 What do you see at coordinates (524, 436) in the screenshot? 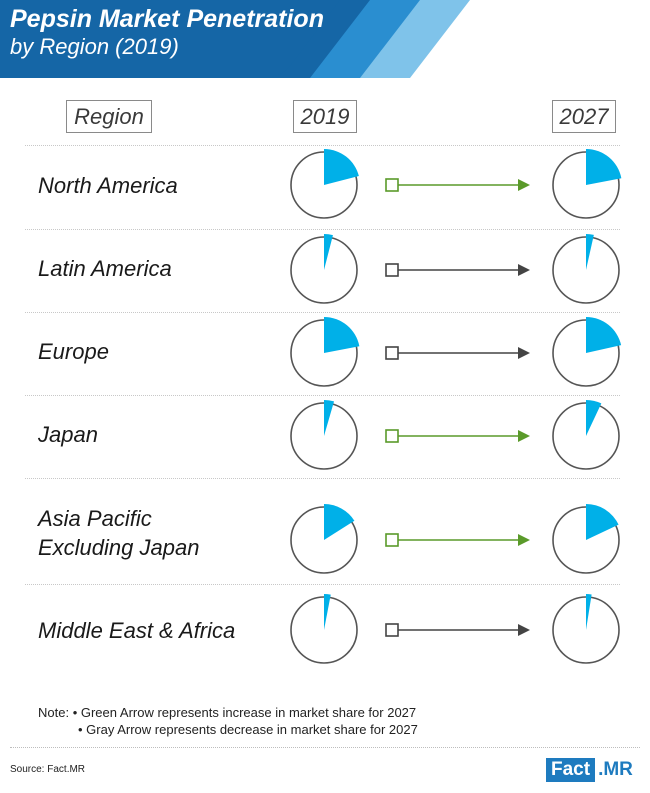
I see `arrow-head-japan` at bounding box center [524, 436].